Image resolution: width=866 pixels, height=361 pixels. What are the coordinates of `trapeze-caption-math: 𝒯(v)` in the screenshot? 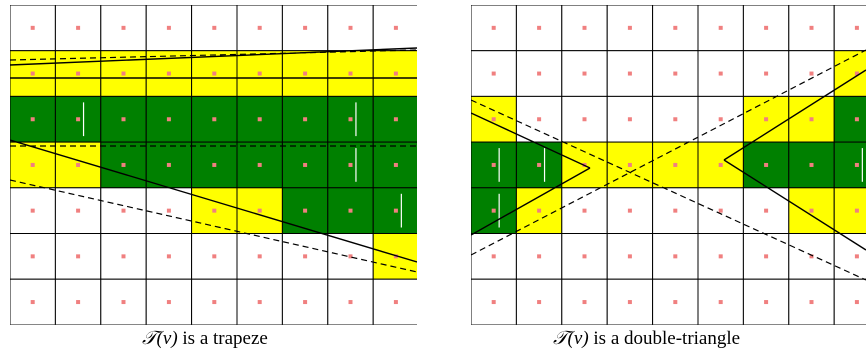 It's located at (160, 338).